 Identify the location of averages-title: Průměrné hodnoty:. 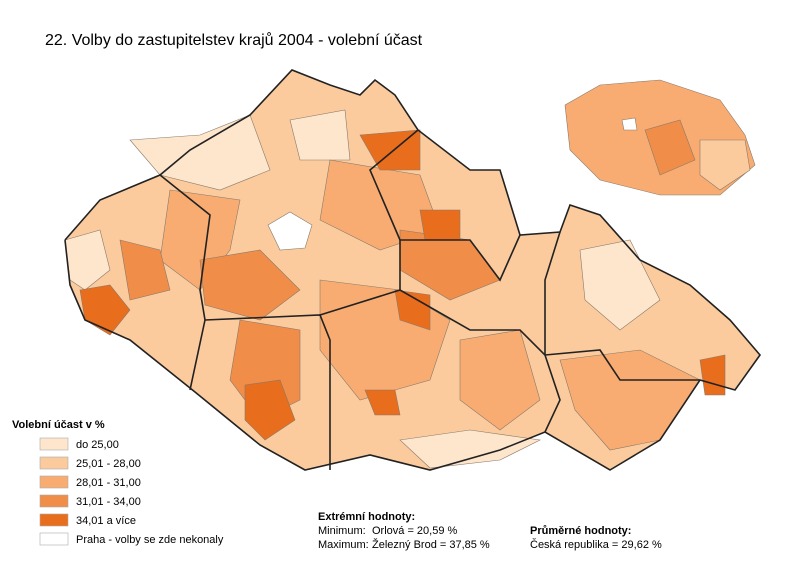
(580, 531).